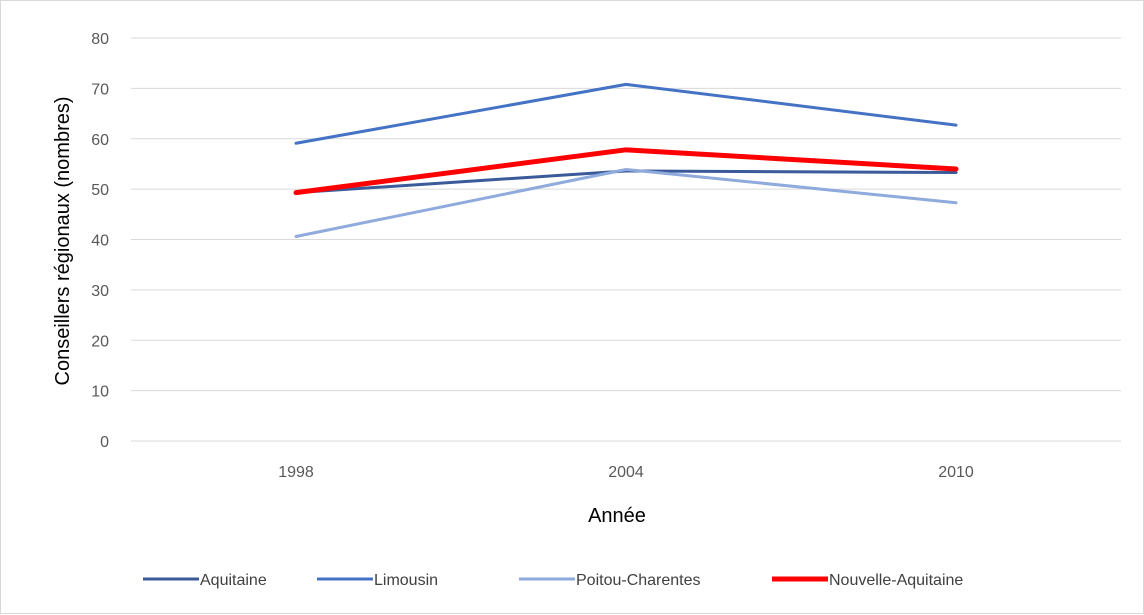 Image resolution: width=1144 pixels, height=615 pixels. I want to click on y-tick-label: 60, so click(100, 140).